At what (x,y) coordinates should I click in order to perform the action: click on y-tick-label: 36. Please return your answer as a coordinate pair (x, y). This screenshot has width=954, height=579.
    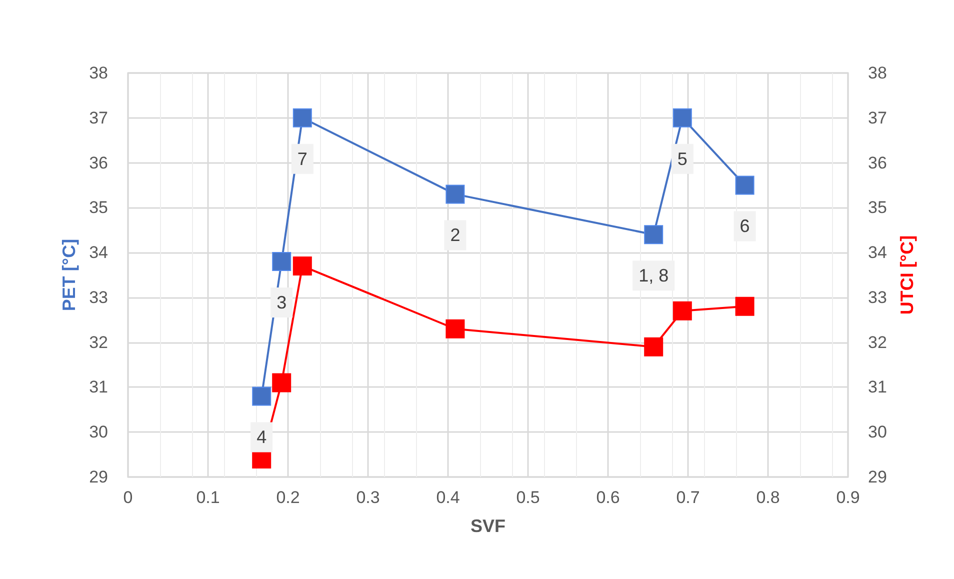
    Looking at the image, I should click on (98, 162).